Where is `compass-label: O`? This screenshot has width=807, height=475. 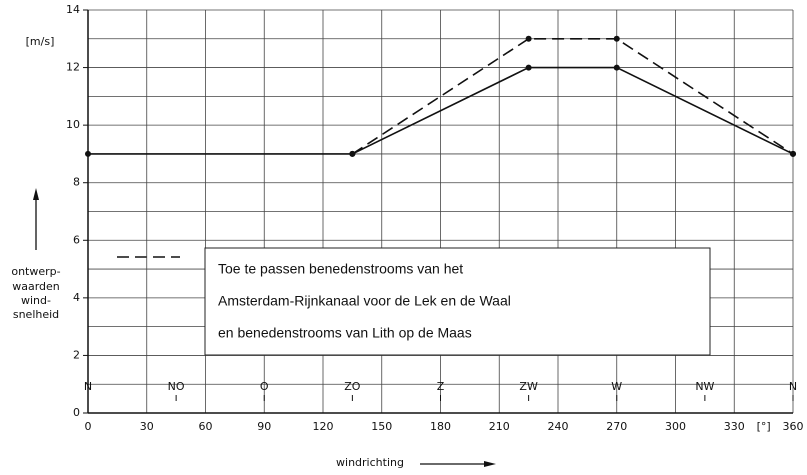 compass-label: O is located at coordinates (264, 386).